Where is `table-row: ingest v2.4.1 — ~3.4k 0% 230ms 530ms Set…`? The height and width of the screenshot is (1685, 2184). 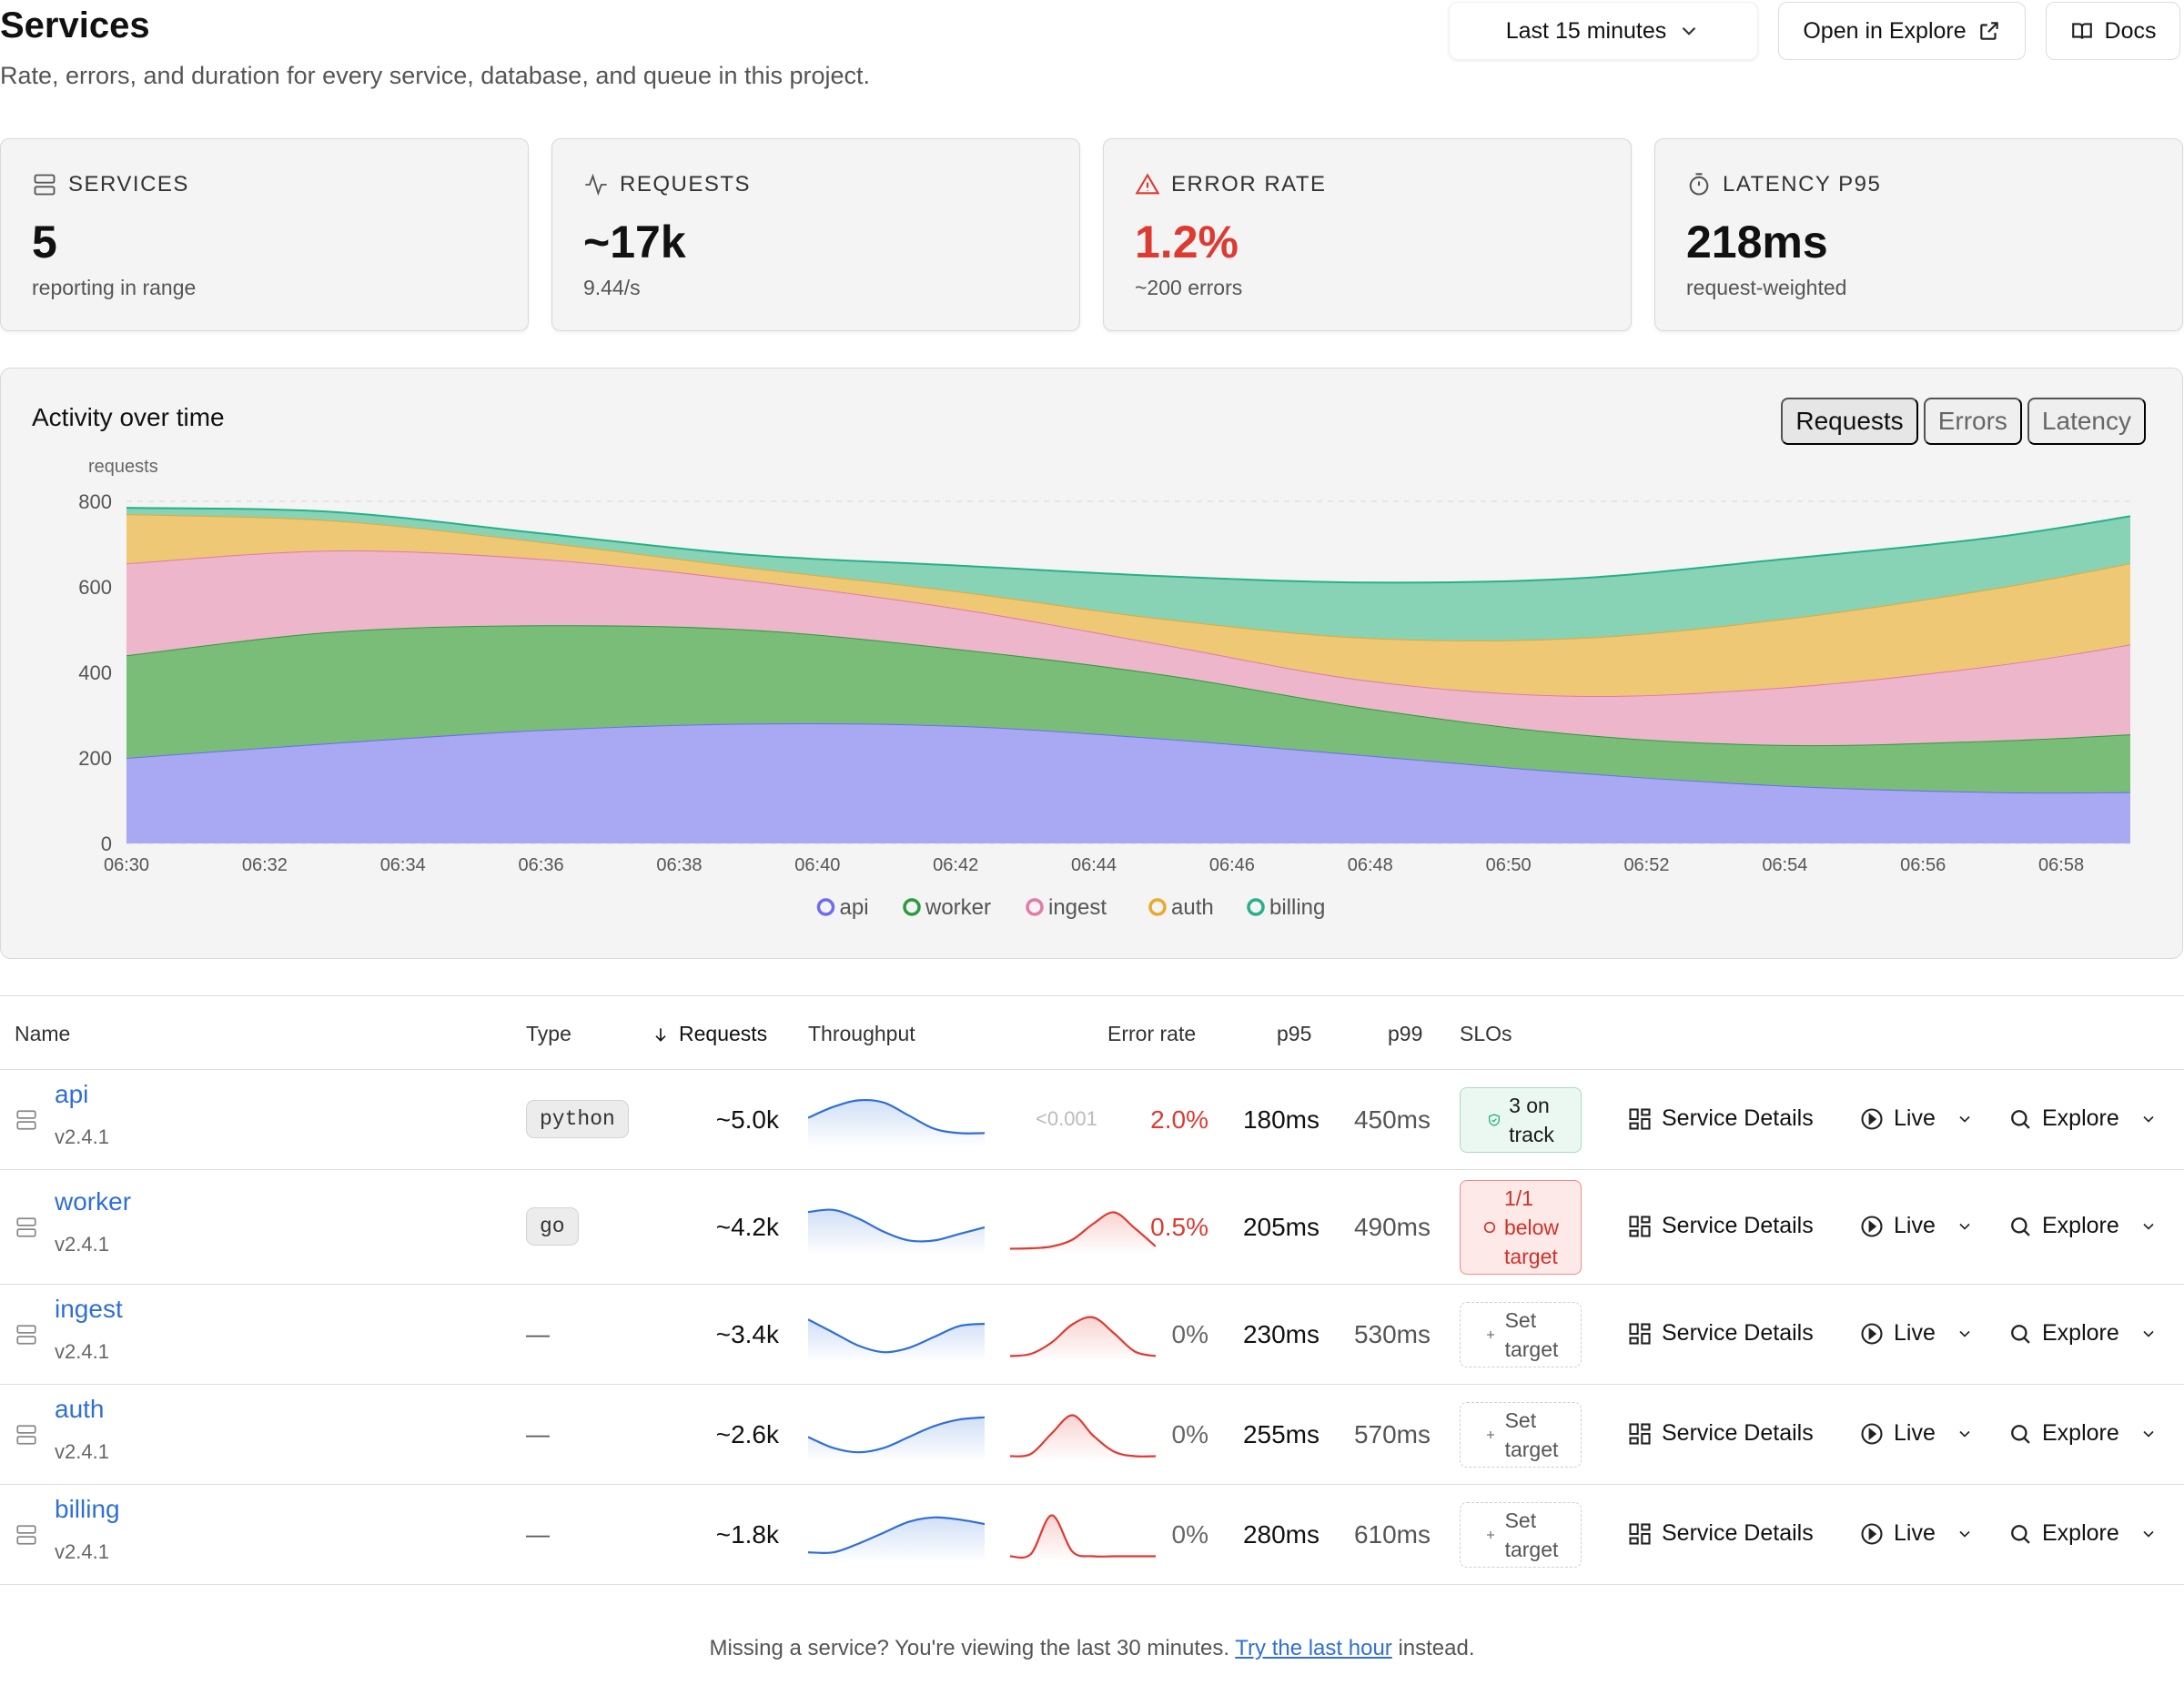
table-row: ingest v2.4.1 — ~3.4k 0% 230ms 530ms Set… is located at coordinates (1092, 1335).